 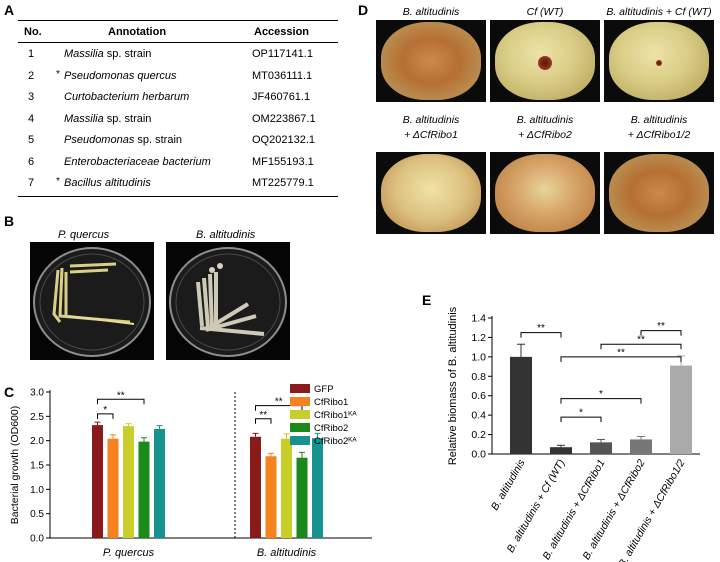 I want to click on y-tick-label: 1.5, so click(x=37, y=466).